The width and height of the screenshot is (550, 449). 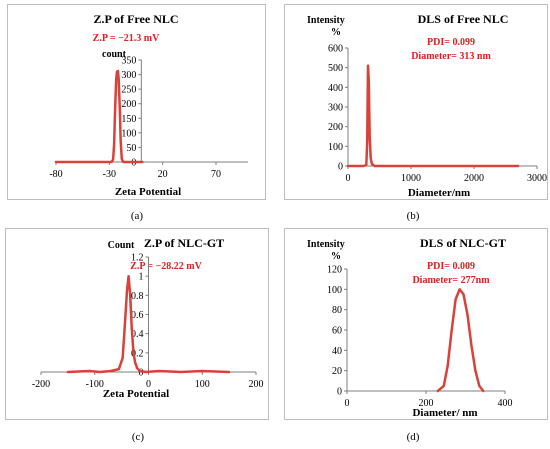 What do you see at coordinates (184, 243) in the screenshot?
I see `chart-title: Z.P of NLC-GT` at bounding box center [184, 243].